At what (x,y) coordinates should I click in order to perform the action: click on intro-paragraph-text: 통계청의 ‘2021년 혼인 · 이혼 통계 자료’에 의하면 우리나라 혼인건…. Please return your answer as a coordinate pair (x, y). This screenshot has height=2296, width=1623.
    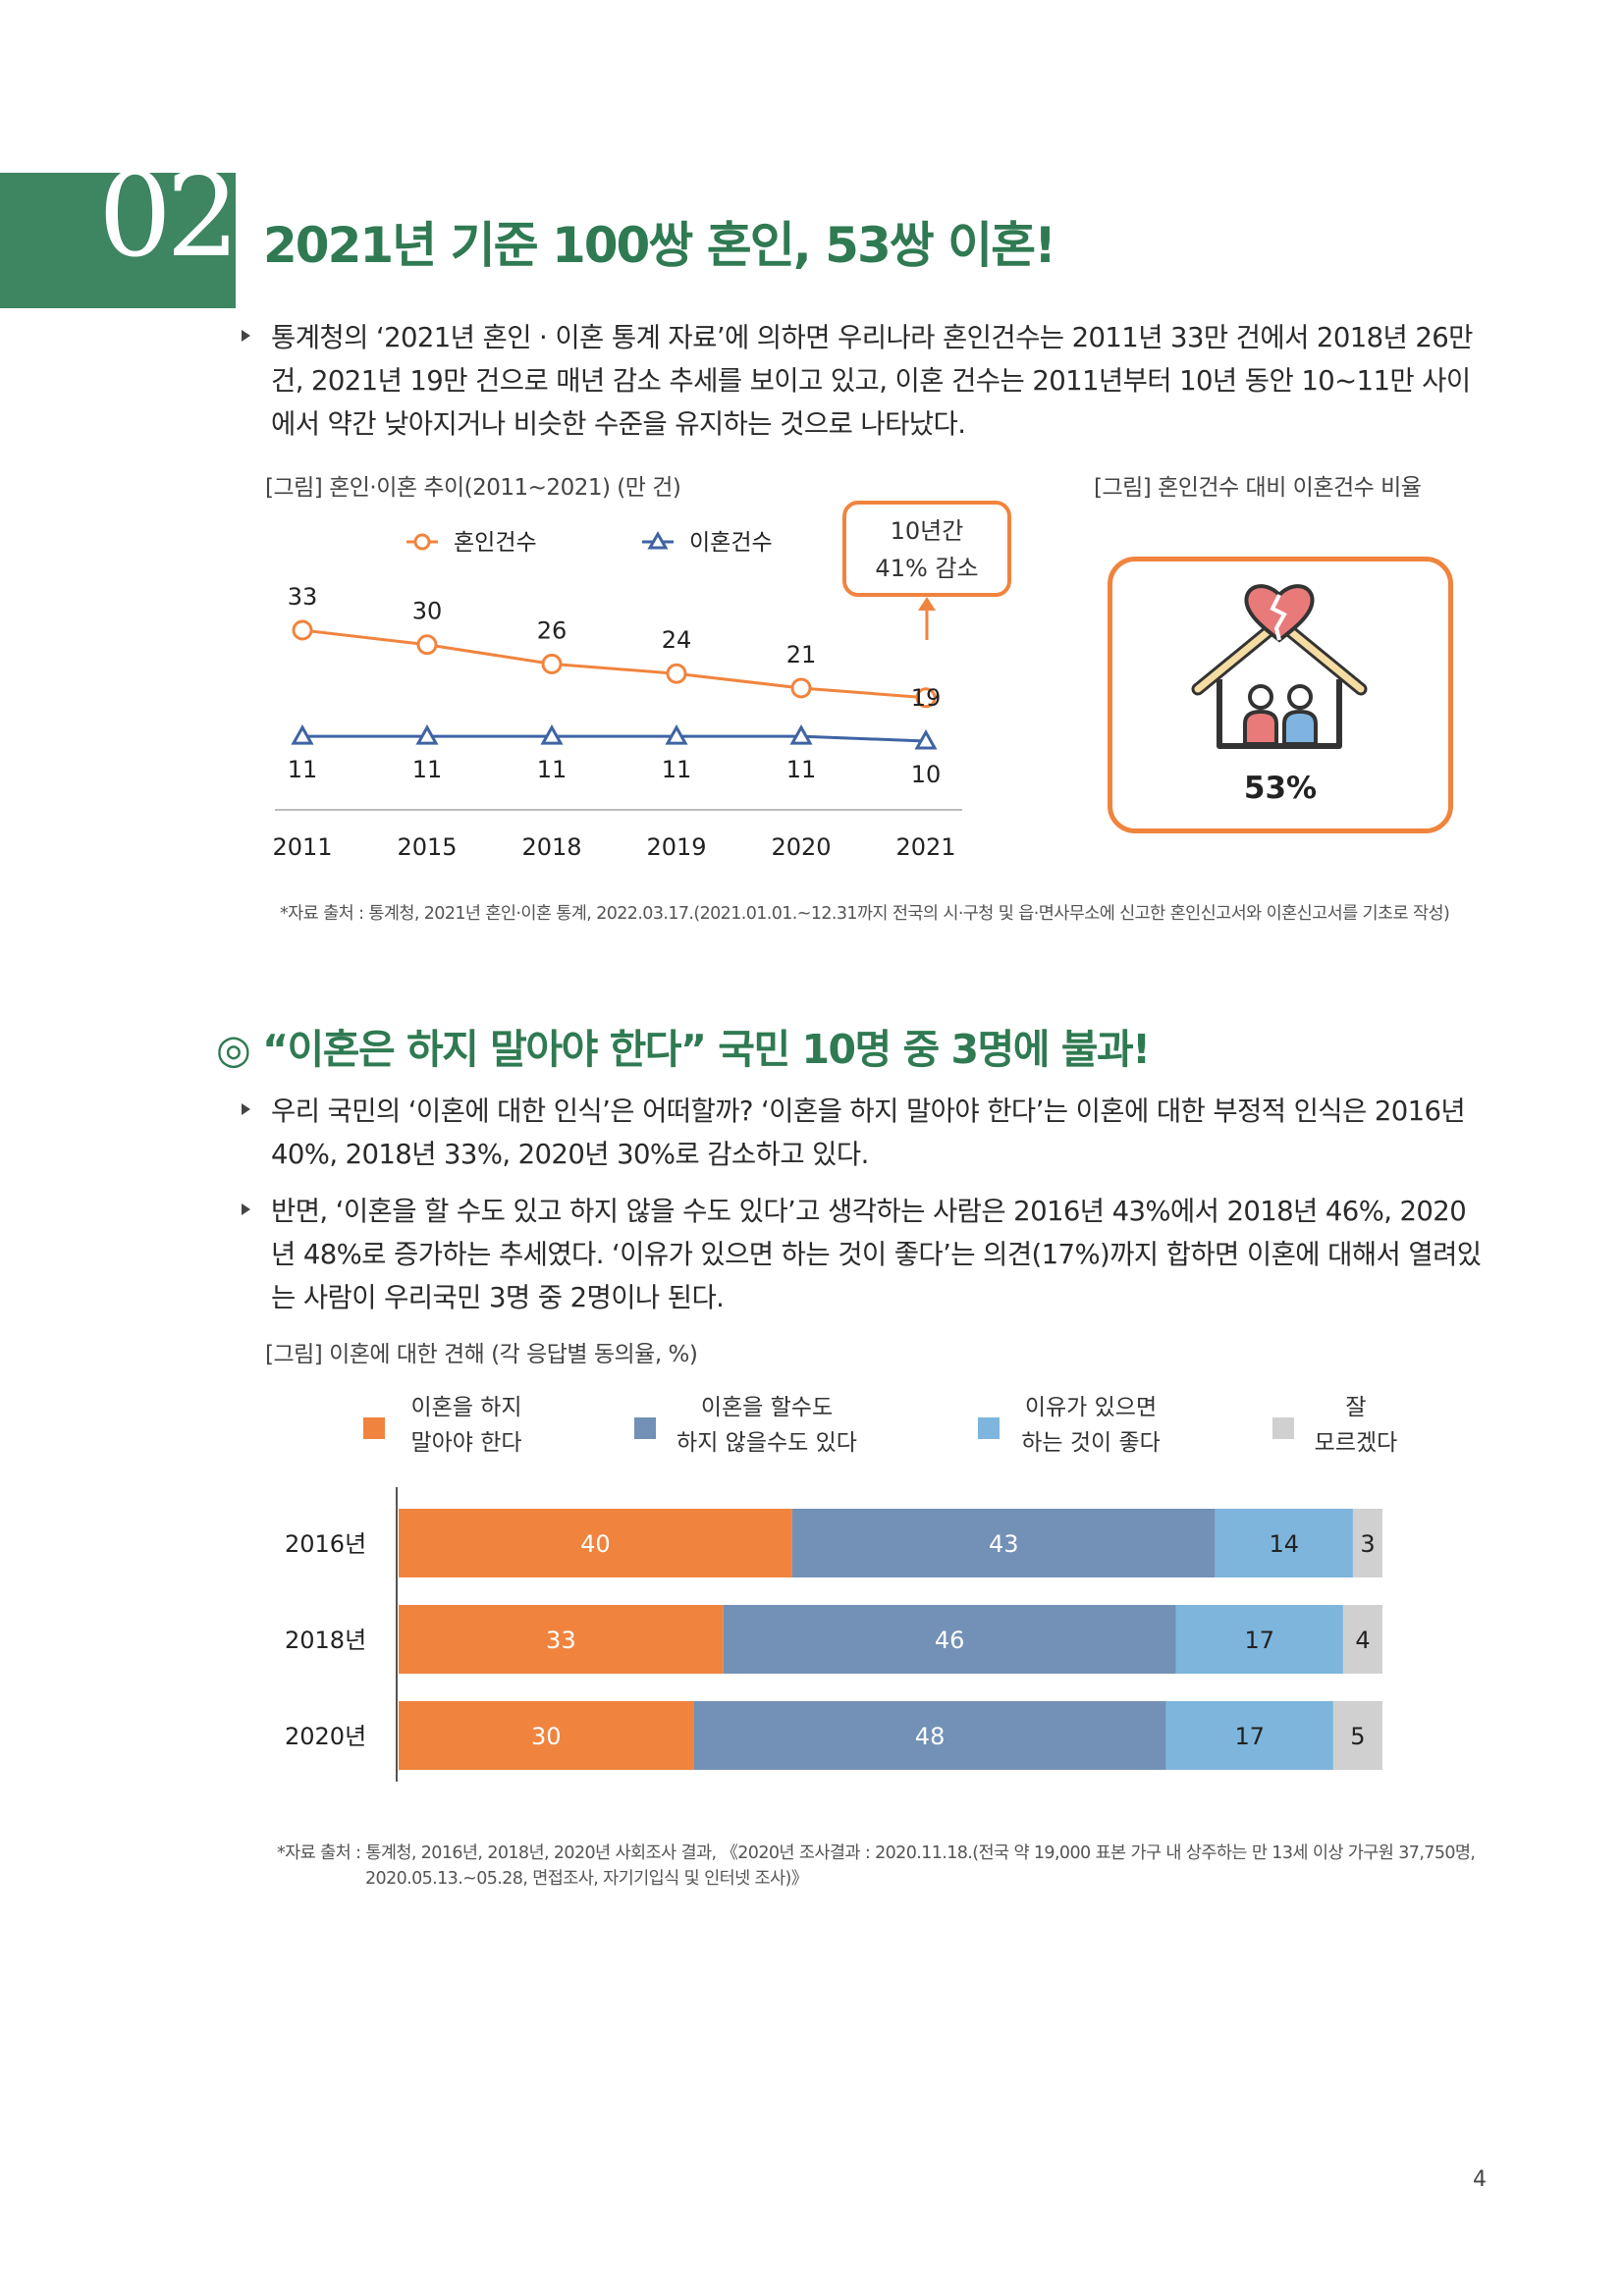
    Looking at the image, I should click on (872, 381).